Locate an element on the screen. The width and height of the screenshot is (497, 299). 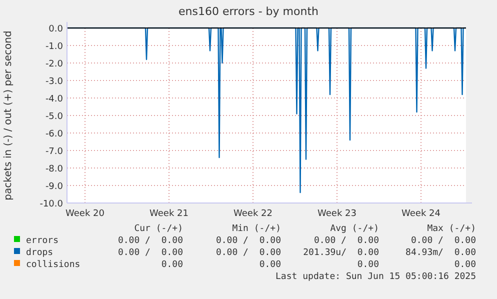
chart-title: ens160 errors - by month is located at coordinates (248, 11).